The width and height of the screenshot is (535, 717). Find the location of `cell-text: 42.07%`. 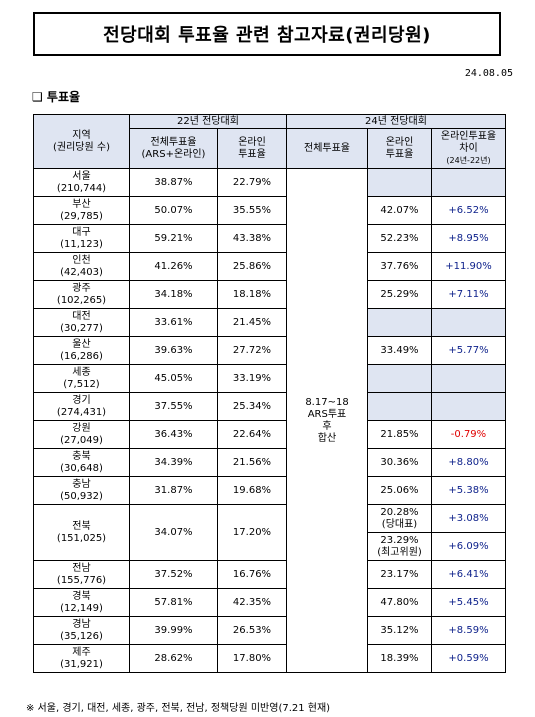

cell-text: 42.07% is located at coordinates (399, 210).